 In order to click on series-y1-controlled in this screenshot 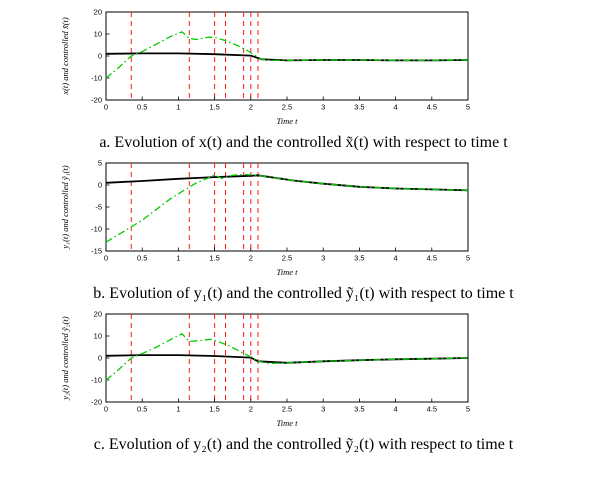, I will do `click(287, 208)`.